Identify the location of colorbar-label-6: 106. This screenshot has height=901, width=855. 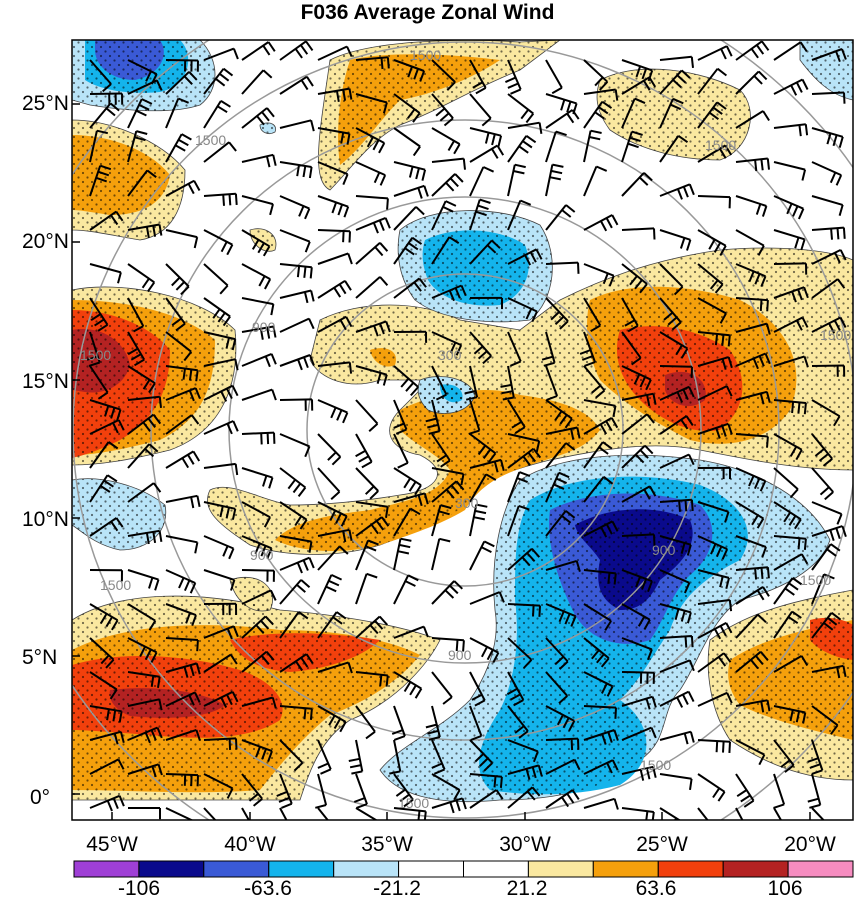
(784, 889).